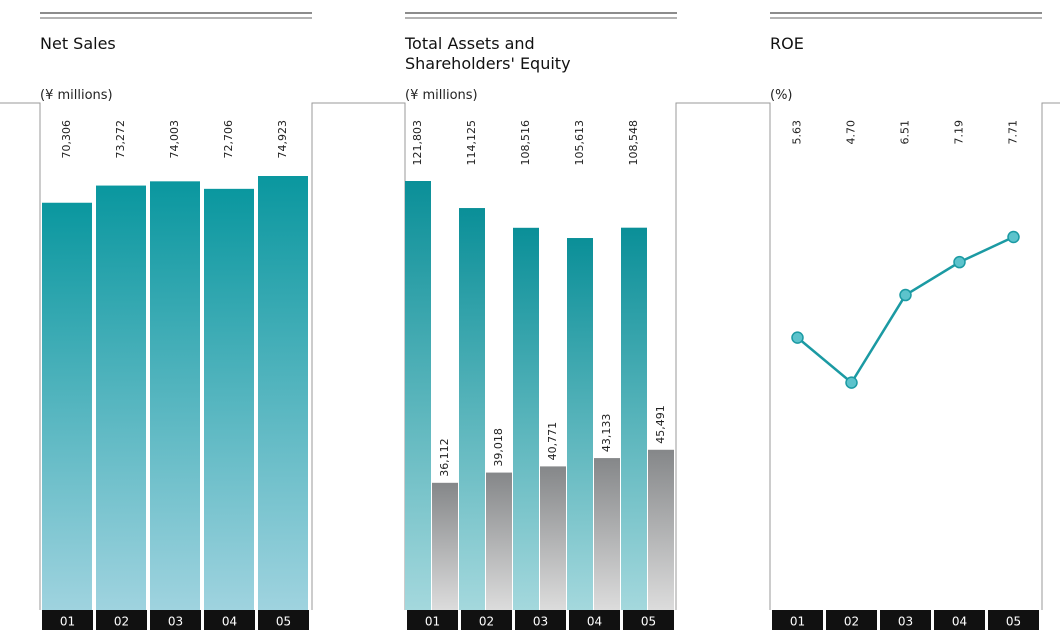 The image size is (1060, 630). Describe the element at coordinates (174, 139) in the screenshot. I see `value-label: 74,003` at that location.